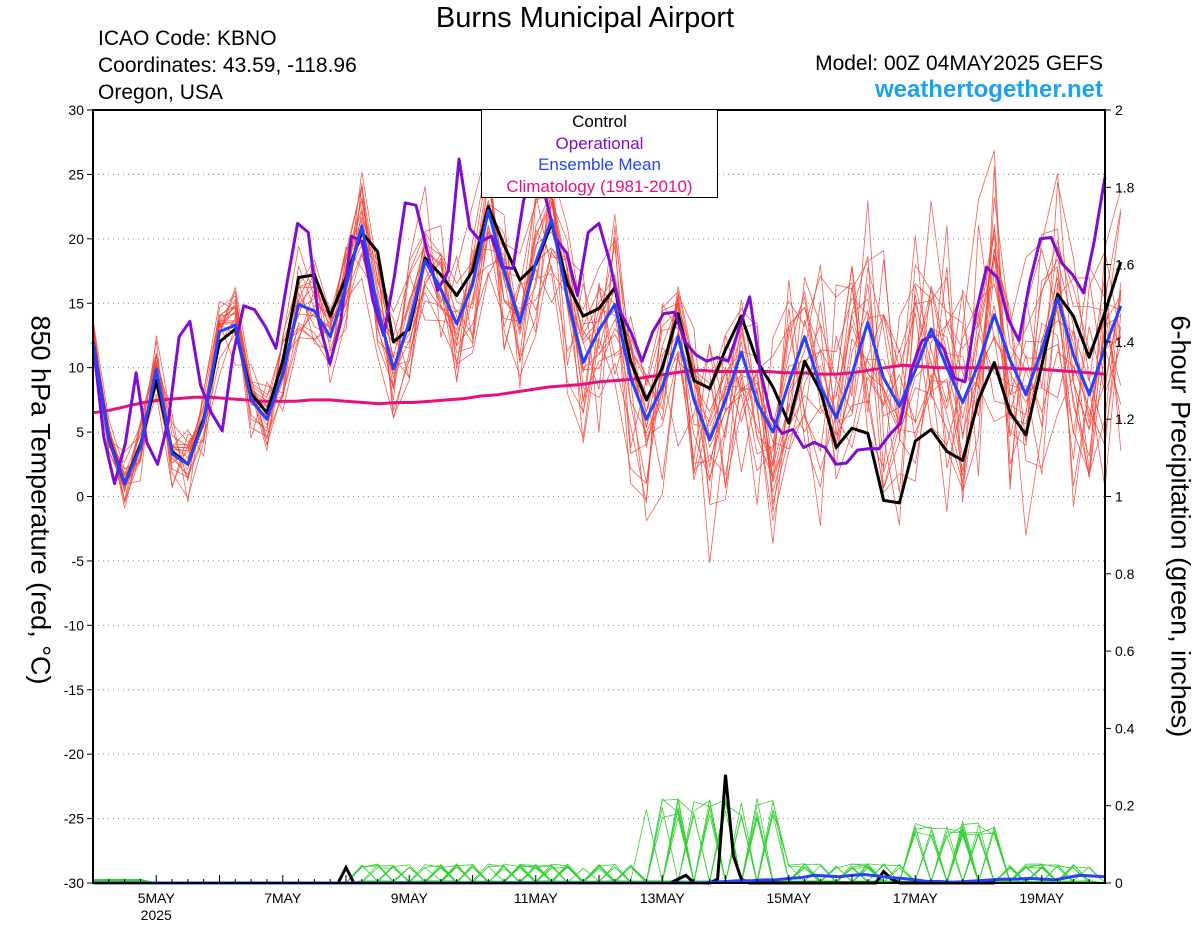 The image size is (1200, 927). I want to click on model-run: Model: 00Z 04MAY2025 GEFS, so click(959, 63).